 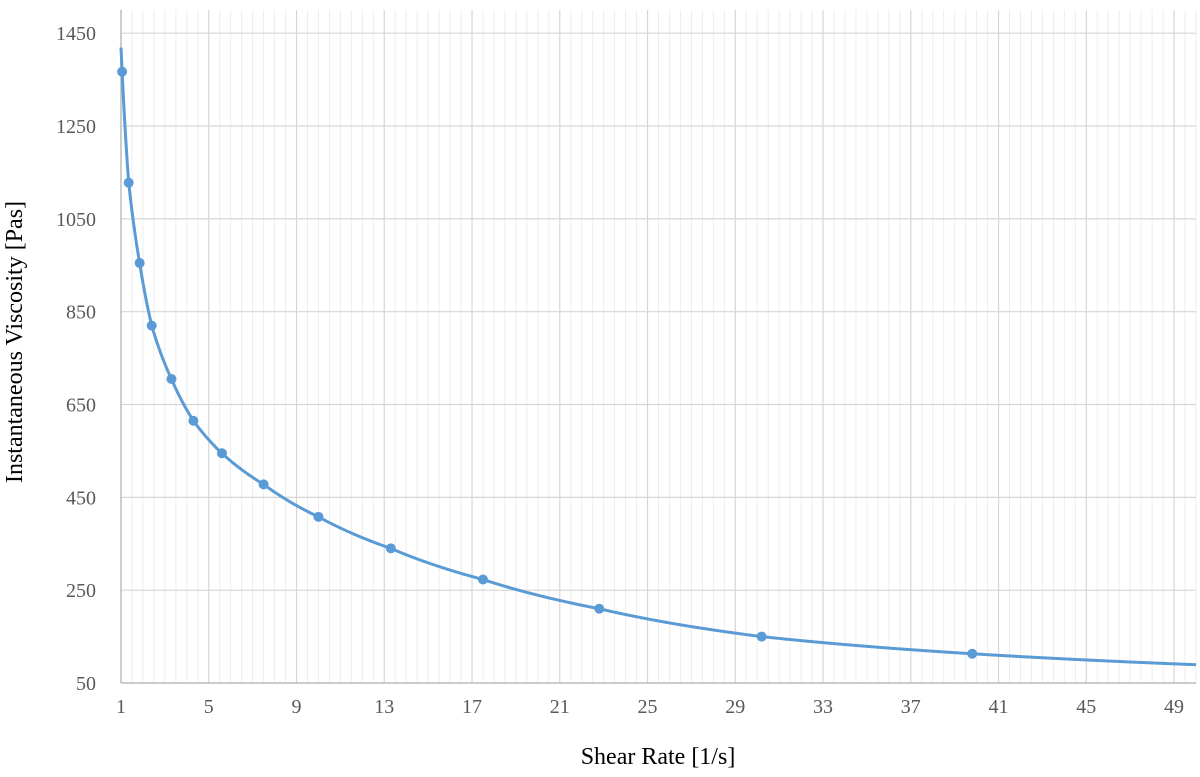 I want to click on x-tick-label: 49, so click(x=1174, y=707).